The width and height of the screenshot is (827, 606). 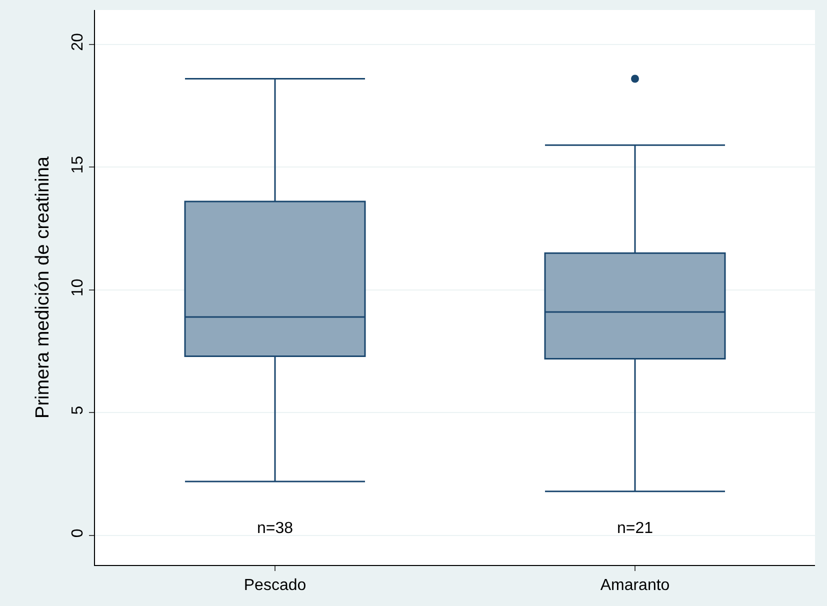 What do you see at coordinates (275, 585) in the screenshot?
I see `x-tick-label: Pescado` at bounding box center [275, 585].